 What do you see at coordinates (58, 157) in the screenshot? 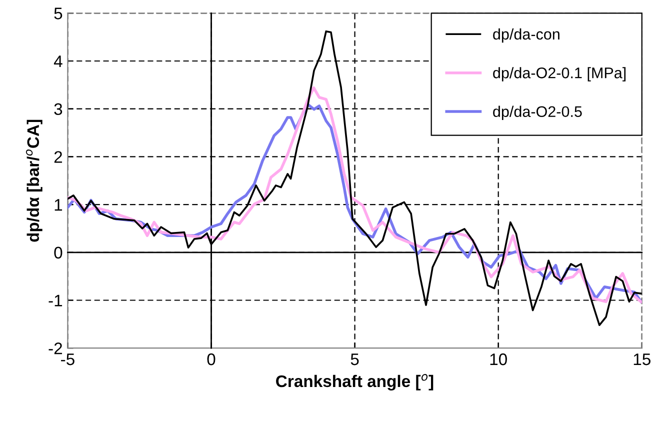
I see `y-tick-label: 2` at bounding box center [58, 157].